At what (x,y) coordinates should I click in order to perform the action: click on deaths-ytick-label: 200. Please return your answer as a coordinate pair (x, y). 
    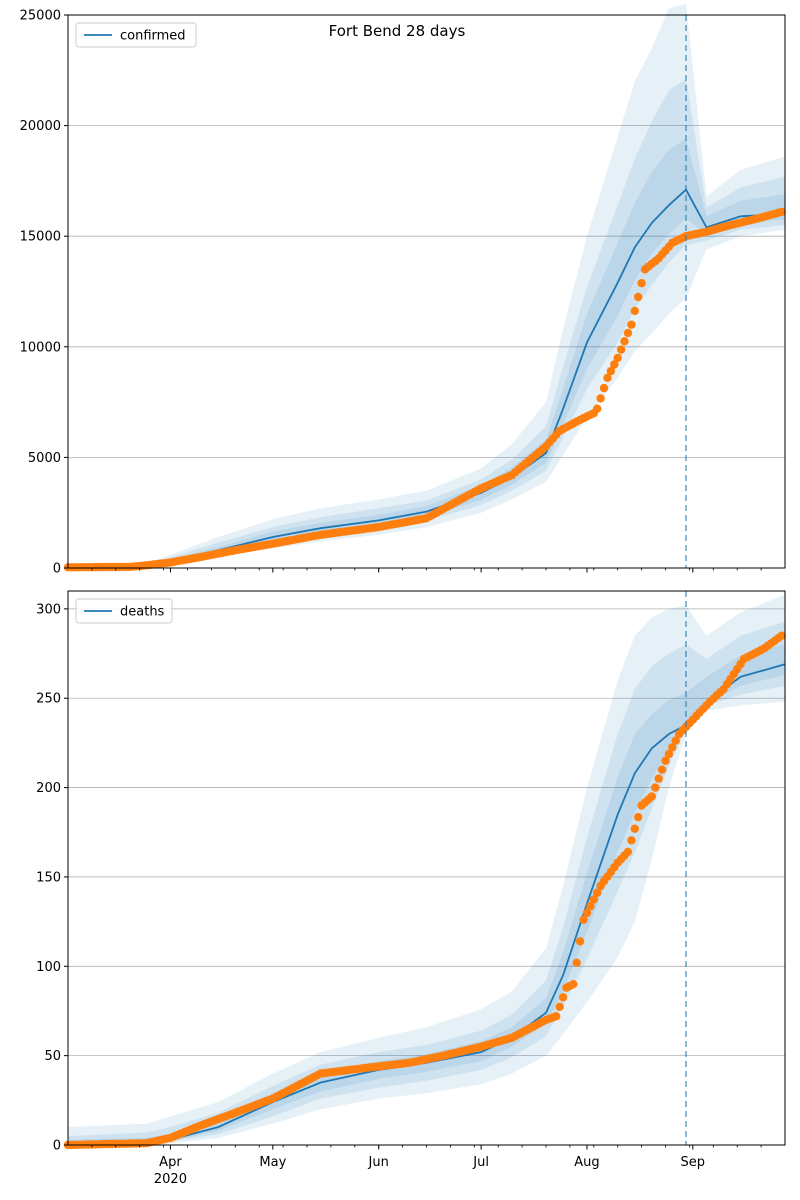
    Looking at the image, I should click on (48, 788).